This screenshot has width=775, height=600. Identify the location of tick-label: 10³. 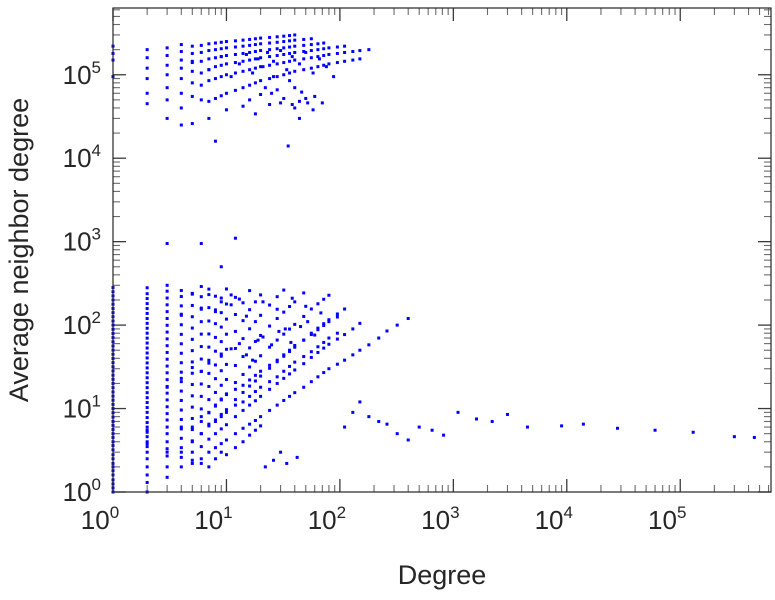
(440, 519).